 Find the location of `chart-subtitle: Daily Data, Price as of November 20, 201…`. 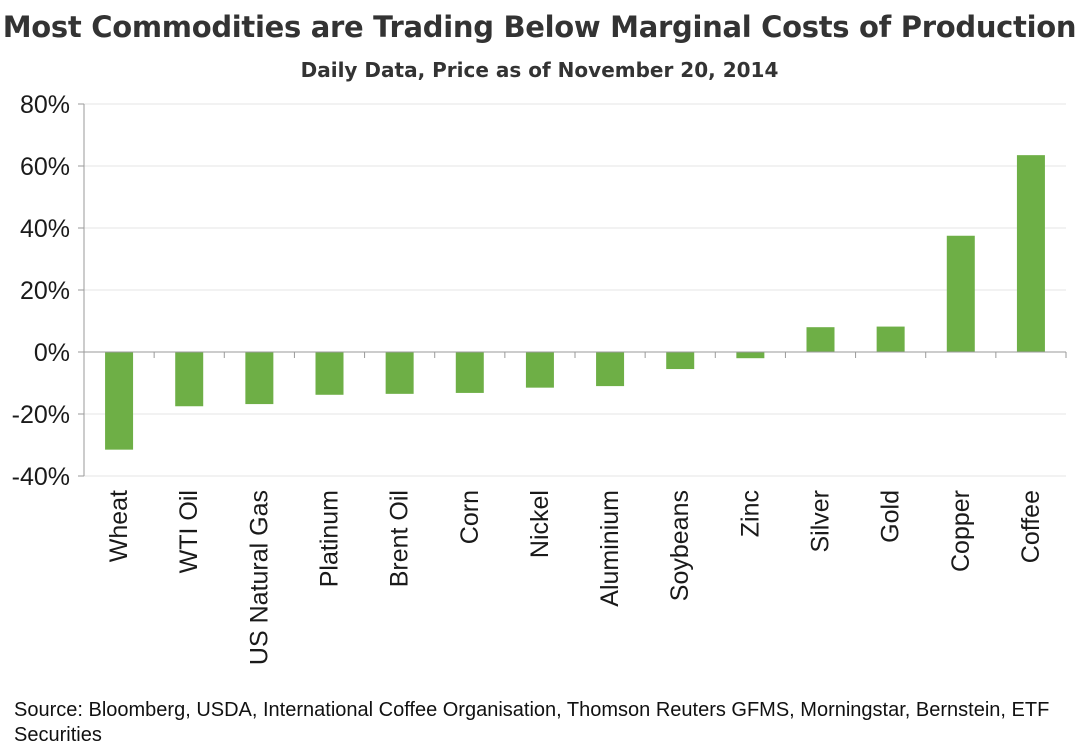

chart-subtitle: Daily Data, Price as of November 20, 201… is located at coordinates (539, 70).